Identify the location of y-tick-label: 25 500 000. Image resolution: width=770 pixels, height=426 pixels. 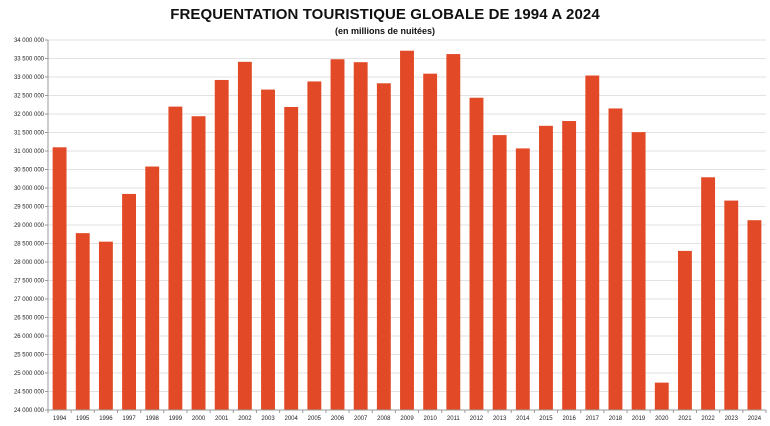
(29, 356).